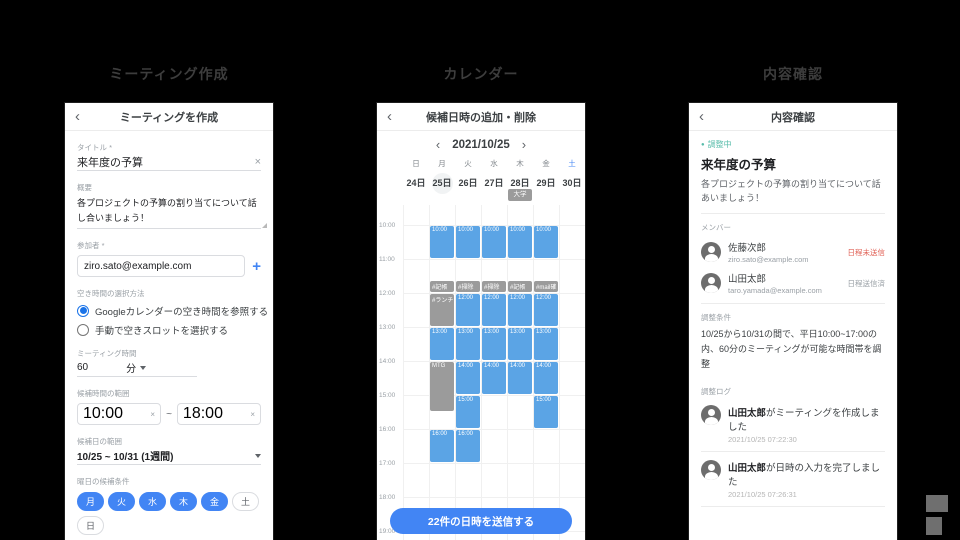  I want to click on send-slots-button: 22件の日時を送信する, so click(481, 521).